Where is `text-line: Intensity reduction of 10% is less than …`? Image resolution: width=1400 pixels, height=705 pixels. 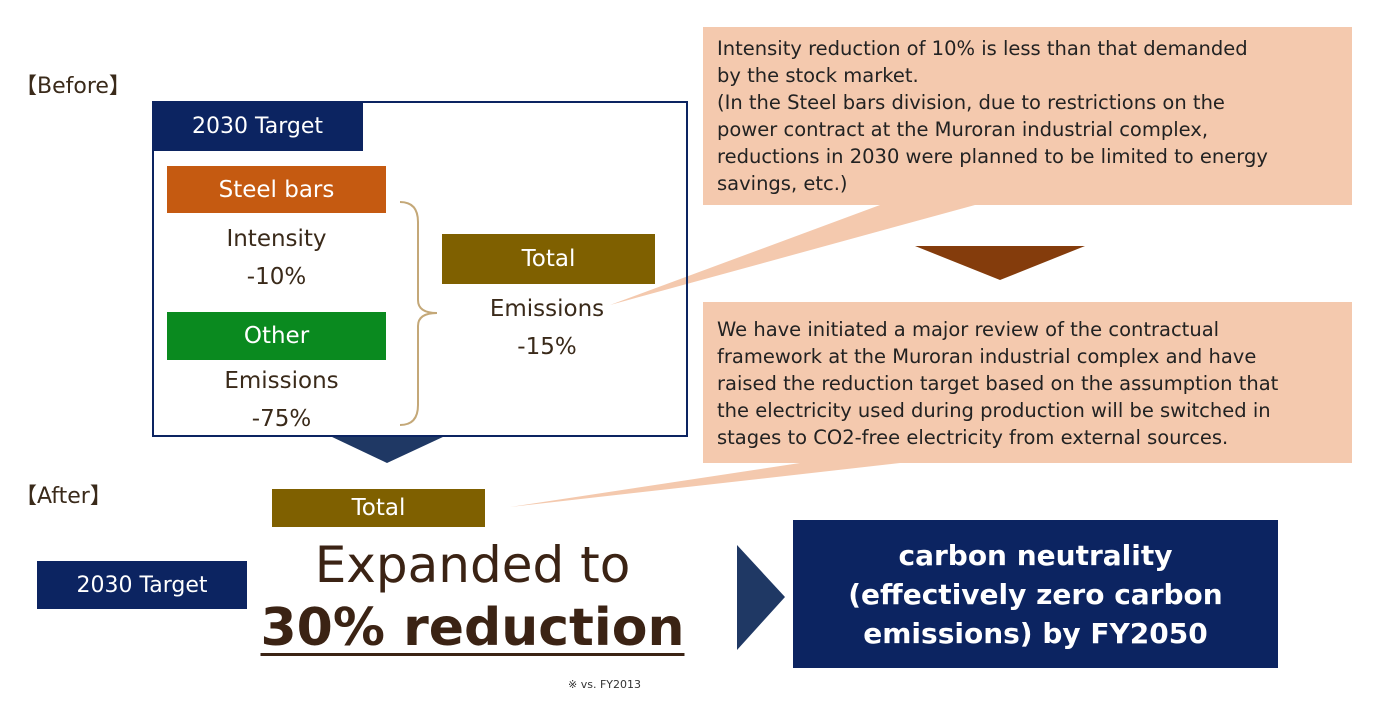
text-line: Intensity reduction of 10% is less than … is located at coordinates (982, 48).